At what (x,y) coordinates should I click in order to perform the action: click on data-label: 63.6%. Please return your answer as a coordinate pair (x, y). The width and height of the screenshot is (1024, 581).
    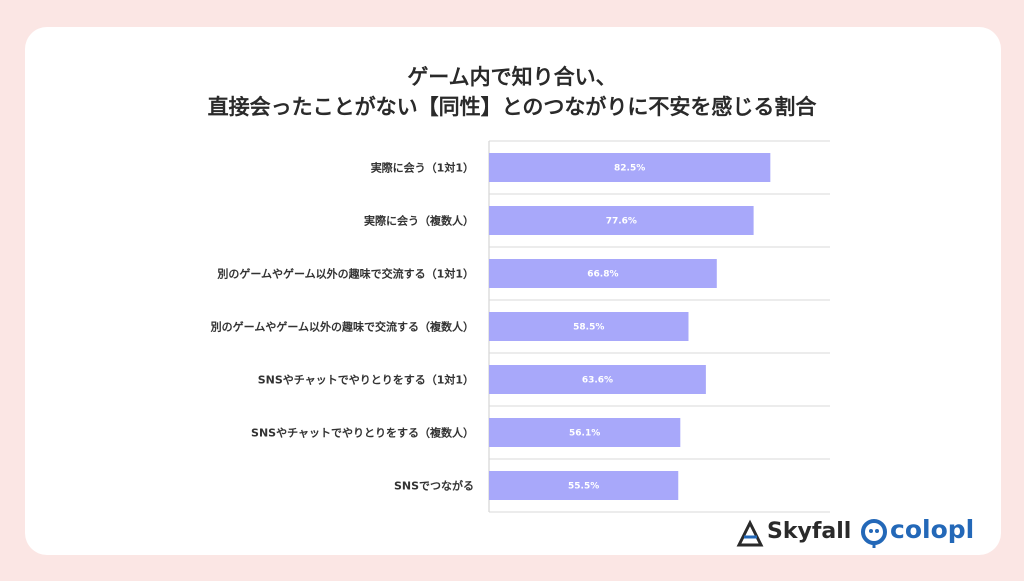
    Looking at the image, I should click on (597, 381).